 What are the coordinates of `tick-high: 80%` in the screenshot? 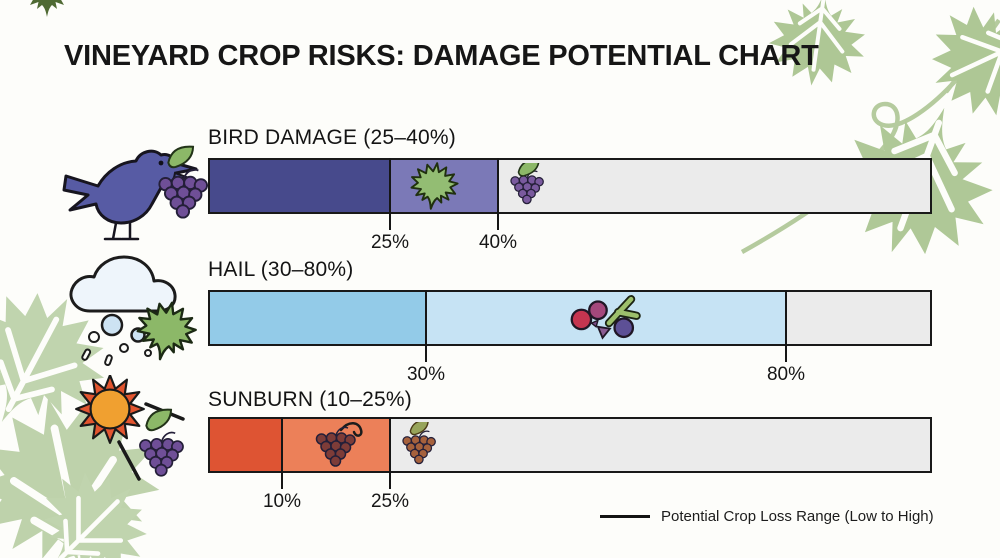 It's located at (786, 337).